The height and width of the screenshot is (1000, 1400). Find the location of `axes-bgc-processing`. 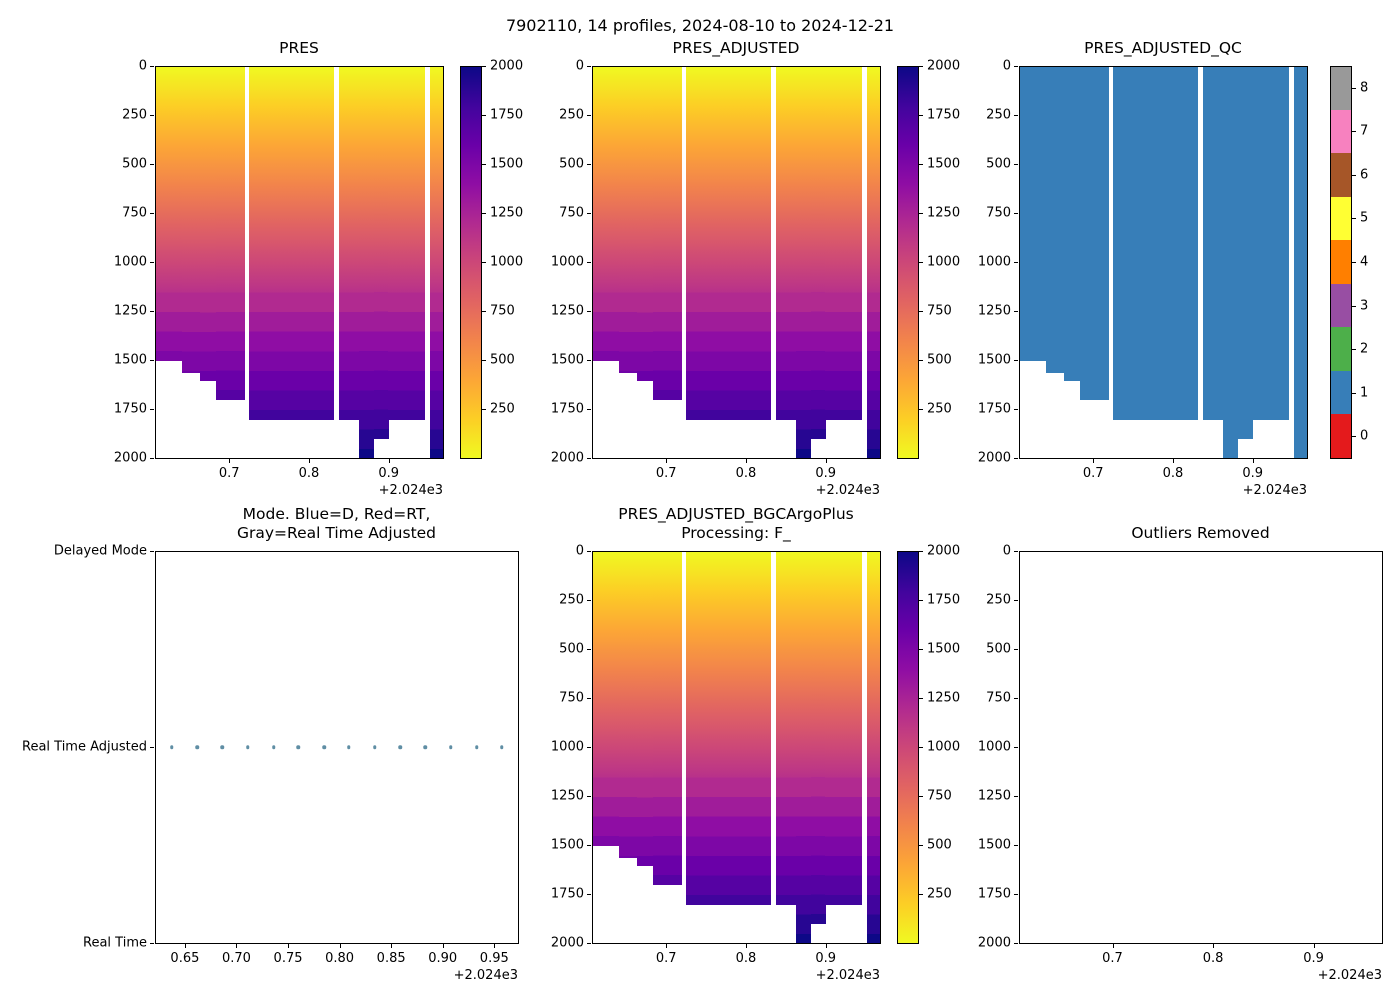

axes-bgc-processing is located at coordinates (736, 747).